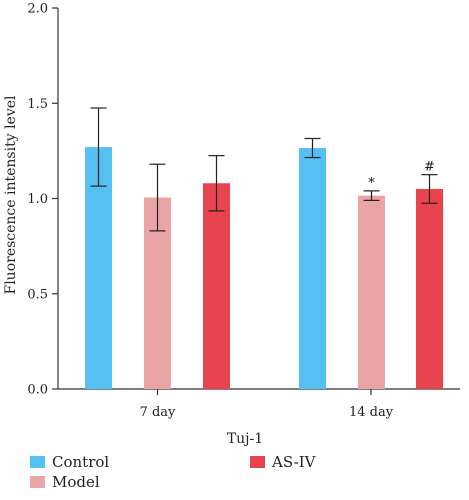 The width and height of the screenshot is (469, 500). What do you see at coordinates (429, 167) in the screenshot?
I see `significance-label: #` at bounding box center [429, 167].